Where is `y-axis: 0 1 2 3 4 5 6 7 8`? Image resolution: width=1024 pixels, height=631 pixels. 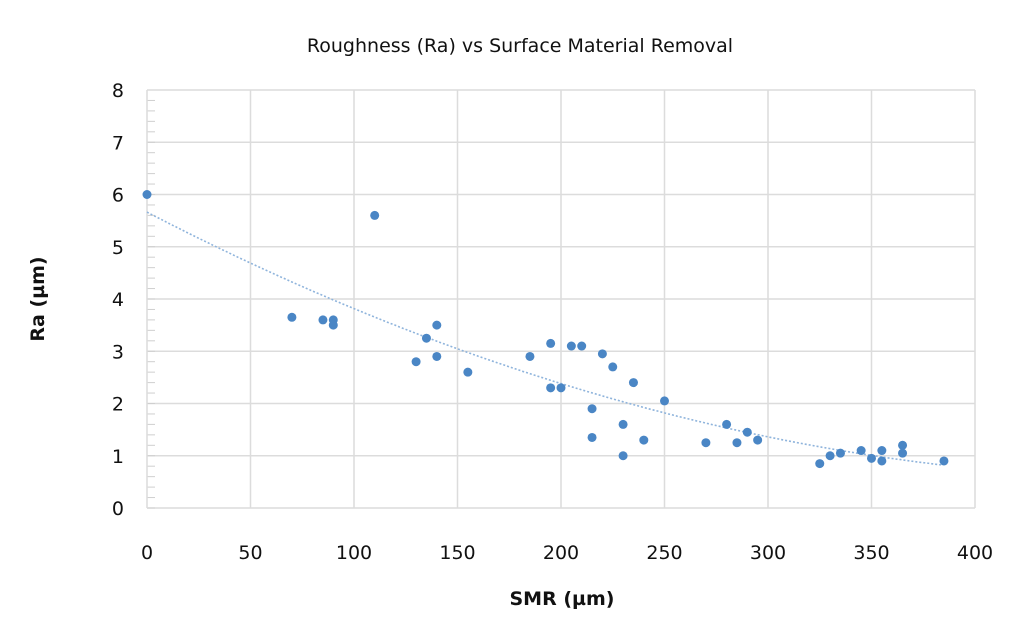 y-axis: 0 1 2 3 4 5 6 7 8 is located at coordinates (118, 300).